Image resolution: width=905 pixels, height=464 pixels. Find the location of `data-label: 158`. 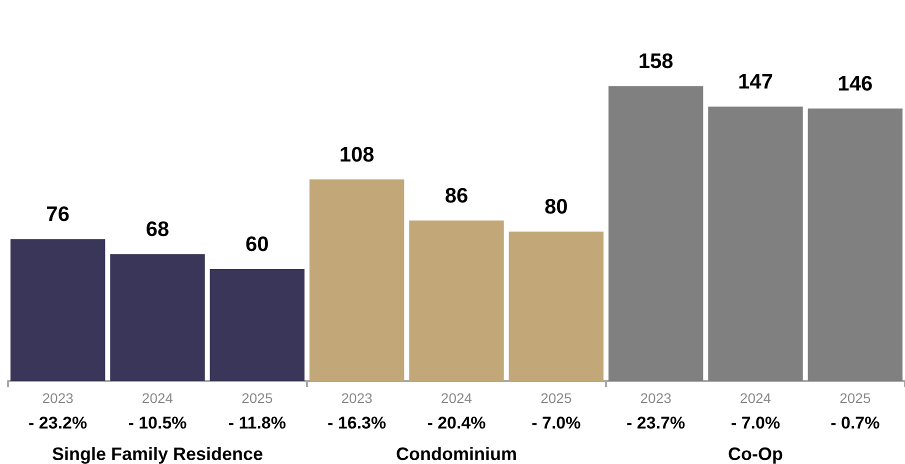

data-label: 158 is located at coordinates (656, 62).